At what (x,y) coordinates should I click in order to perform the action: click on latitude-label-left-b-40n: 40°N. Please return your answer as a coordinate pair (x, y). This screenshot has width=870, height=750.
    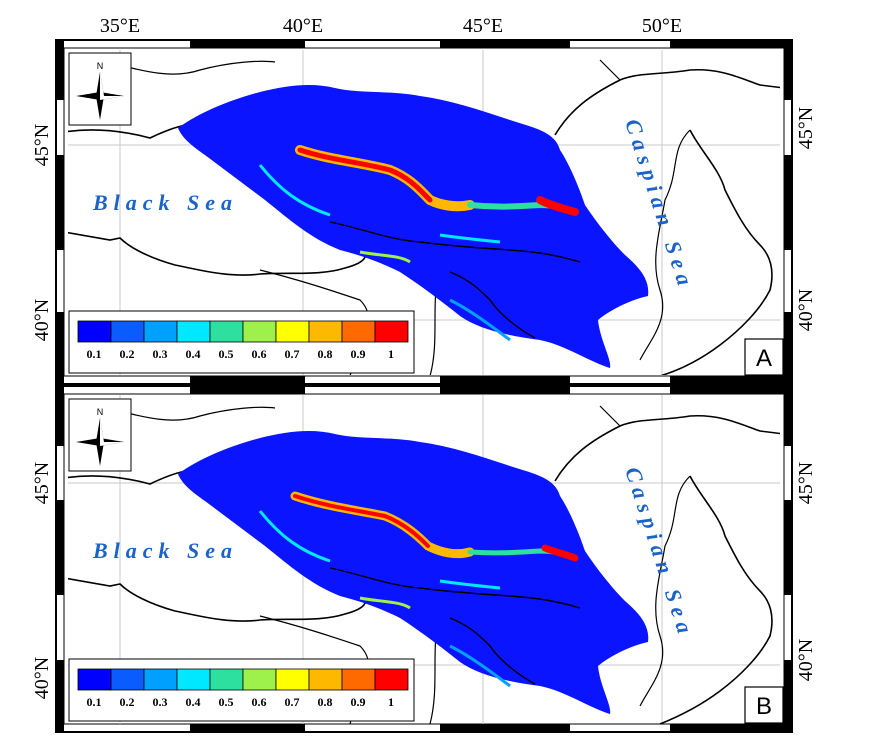
    Looking at the image, I should click on (42, 678).